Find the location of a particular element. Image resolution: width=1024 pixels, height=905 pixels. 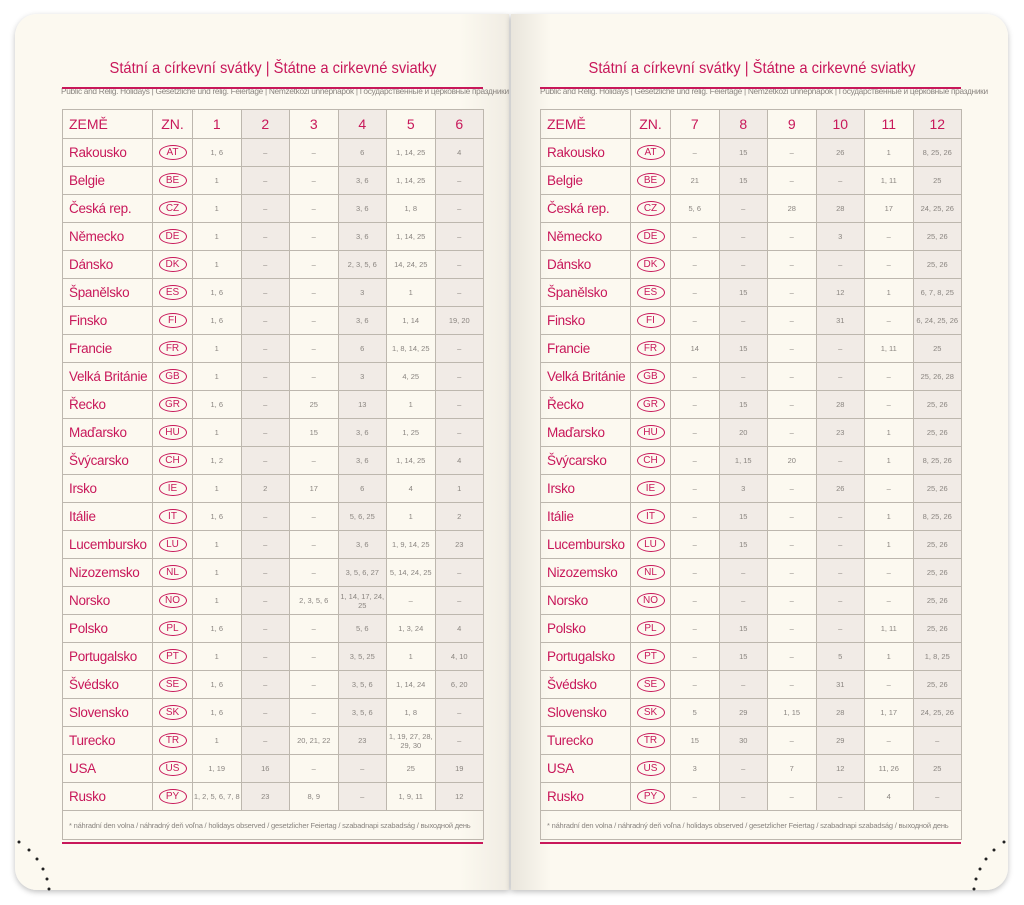

country-name: Švédsko is located at coordinates (585, 684).